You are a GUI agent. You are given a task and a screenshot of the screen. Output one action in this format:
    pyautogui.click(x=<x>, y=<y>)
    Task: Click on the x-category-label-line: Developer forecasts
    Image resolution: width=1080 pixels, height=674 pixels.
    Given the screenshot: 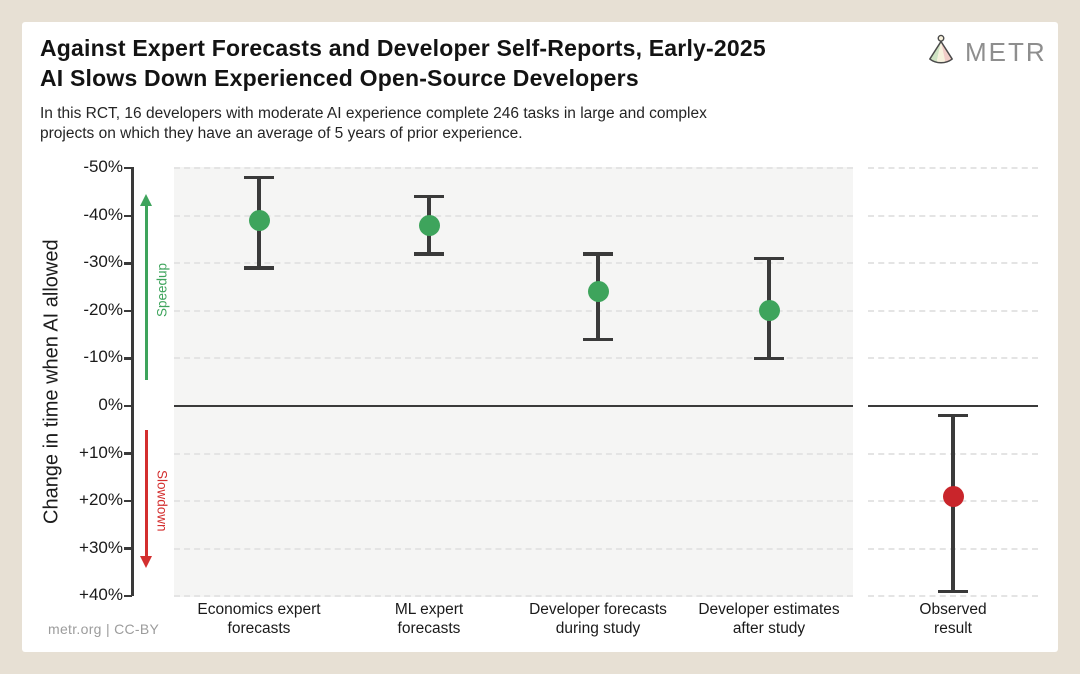 What is the action you would take?
    pyautogui.click(x=598, y=609)
    